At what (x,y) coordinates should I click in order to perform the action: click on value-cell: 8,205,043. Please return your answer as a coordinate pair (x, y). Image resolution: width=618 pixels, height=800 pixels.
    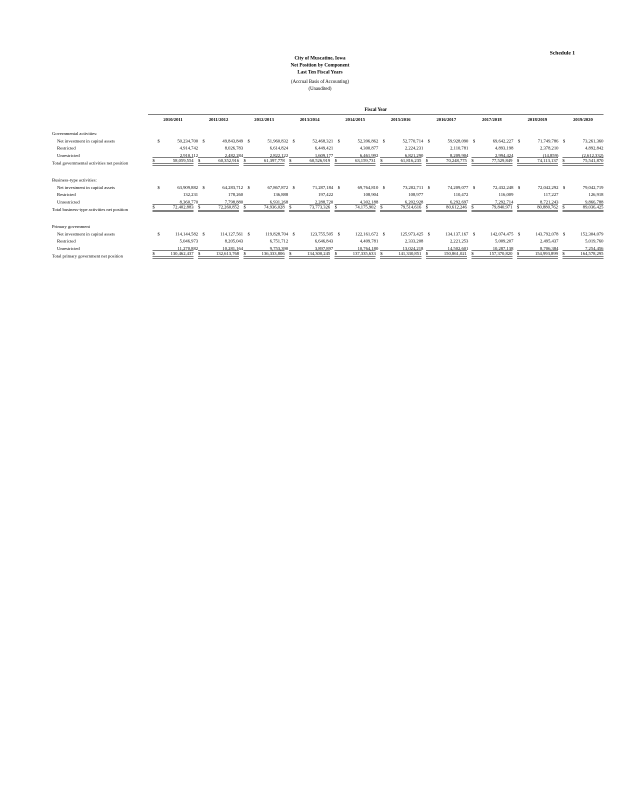
    Looking at the image, I should click on (220, 241).